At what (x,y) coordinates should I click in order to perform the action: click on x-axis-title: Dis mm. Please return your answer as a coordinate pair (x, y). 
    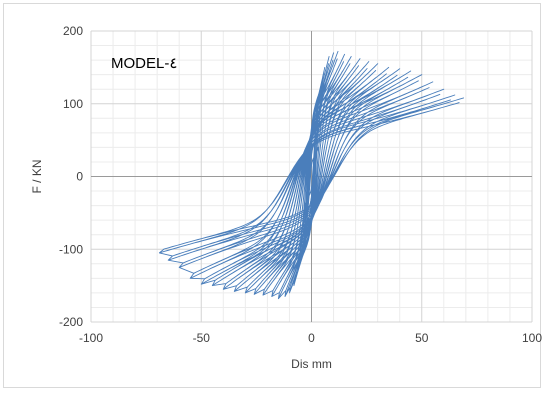
    Looking at the image, I should click on (311, 364).